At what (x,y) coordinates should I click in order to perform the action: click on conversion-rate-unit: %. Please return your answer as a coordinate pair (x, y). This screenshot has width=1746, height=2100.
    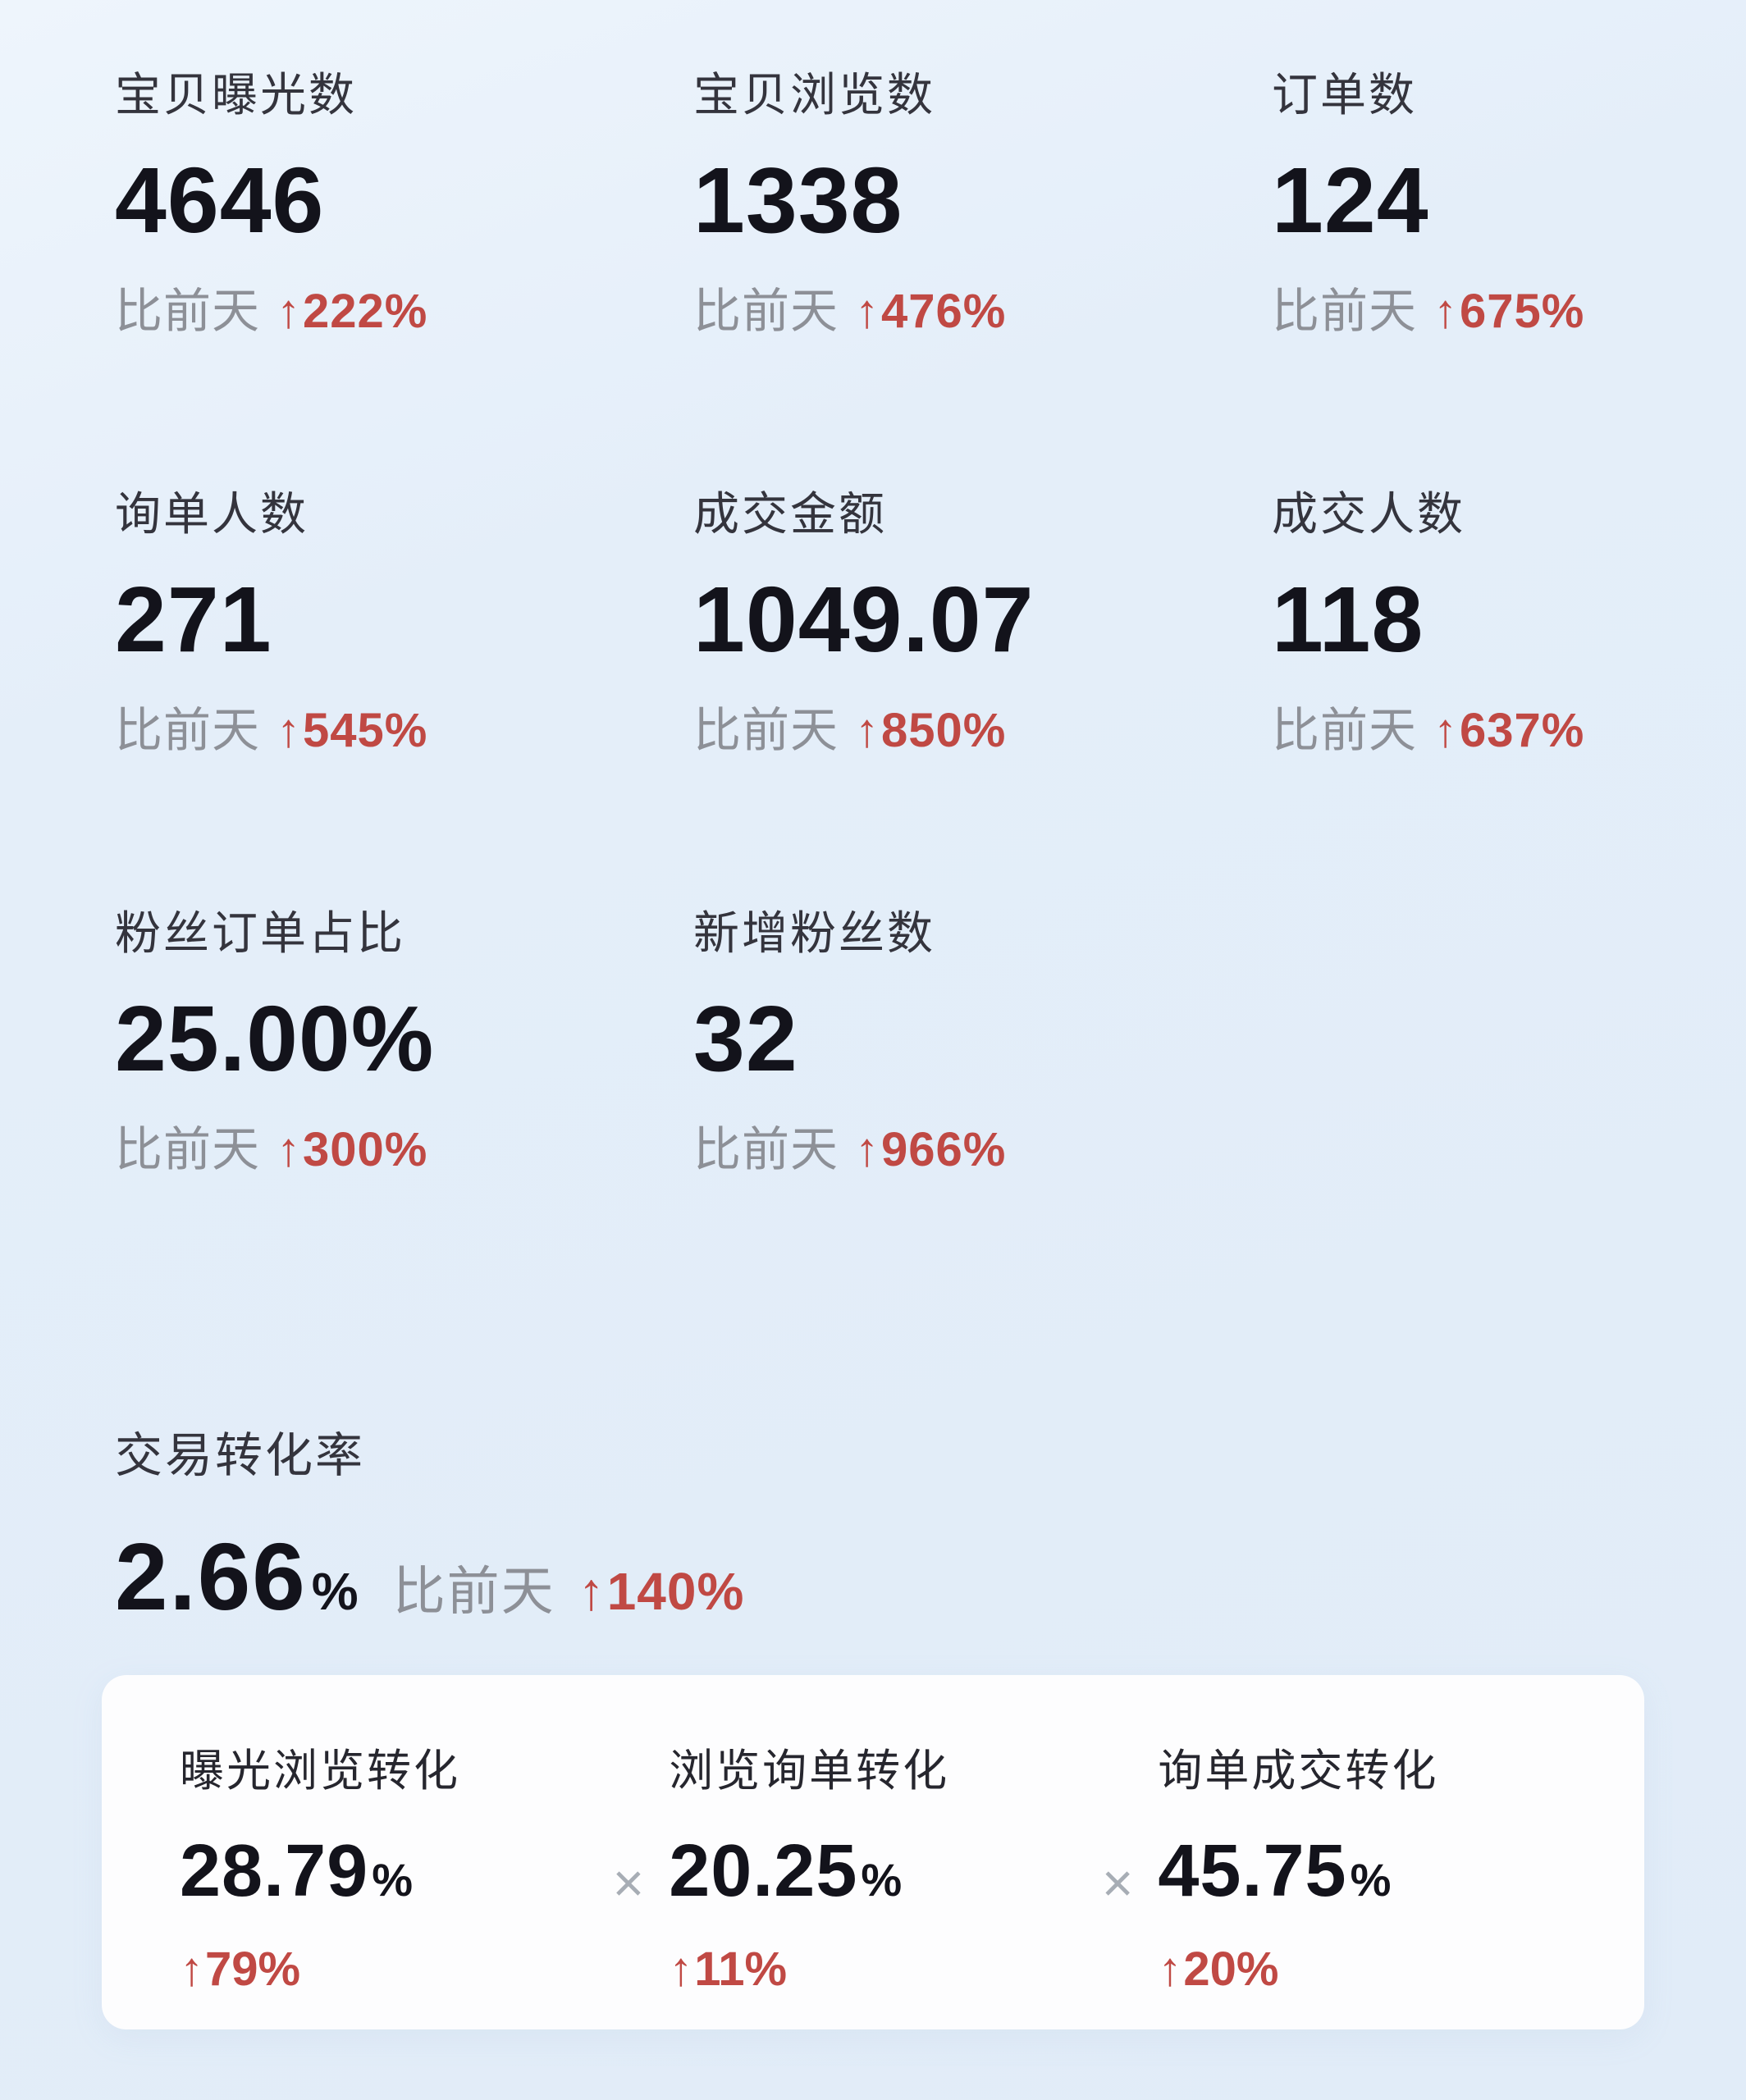
    Looking at the image, I should click on (335, 1592).